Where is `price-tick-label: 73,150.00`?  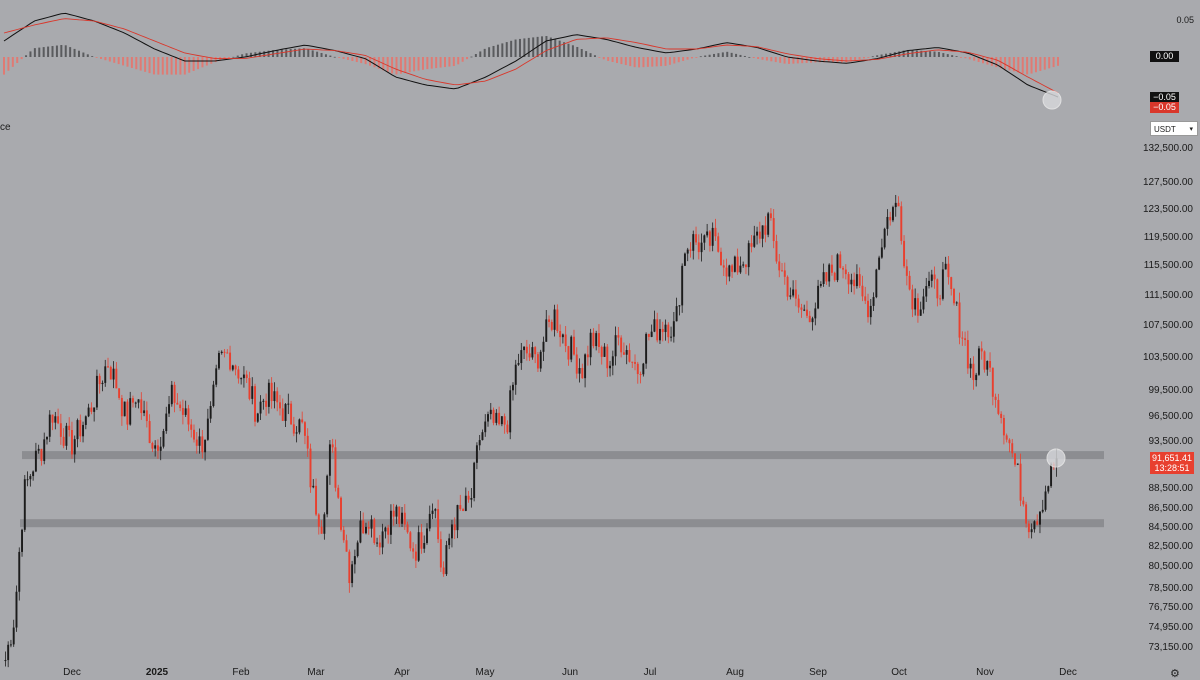 price-tick-label: 73,150.00 is located at coordinates (1171, 647).